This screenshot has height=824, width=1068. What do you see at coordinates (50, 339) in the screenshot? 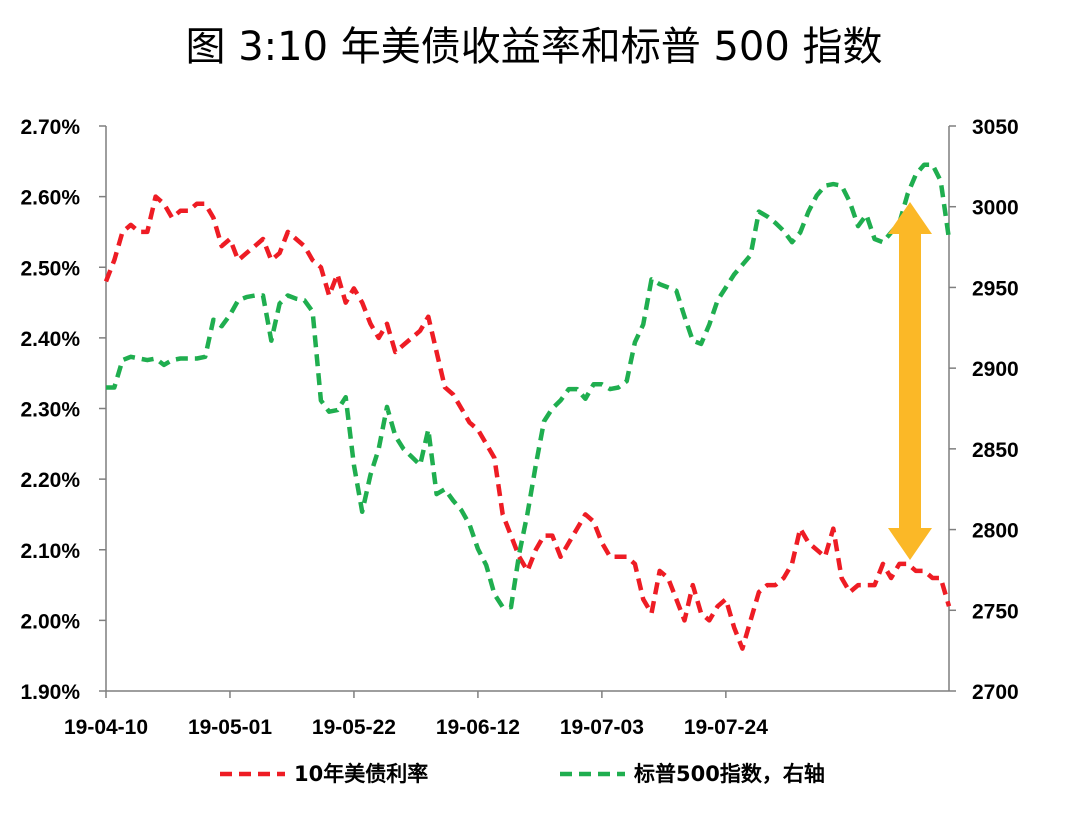
I see `left-tick-label: 2.40%` at bounding box center [50, 339].